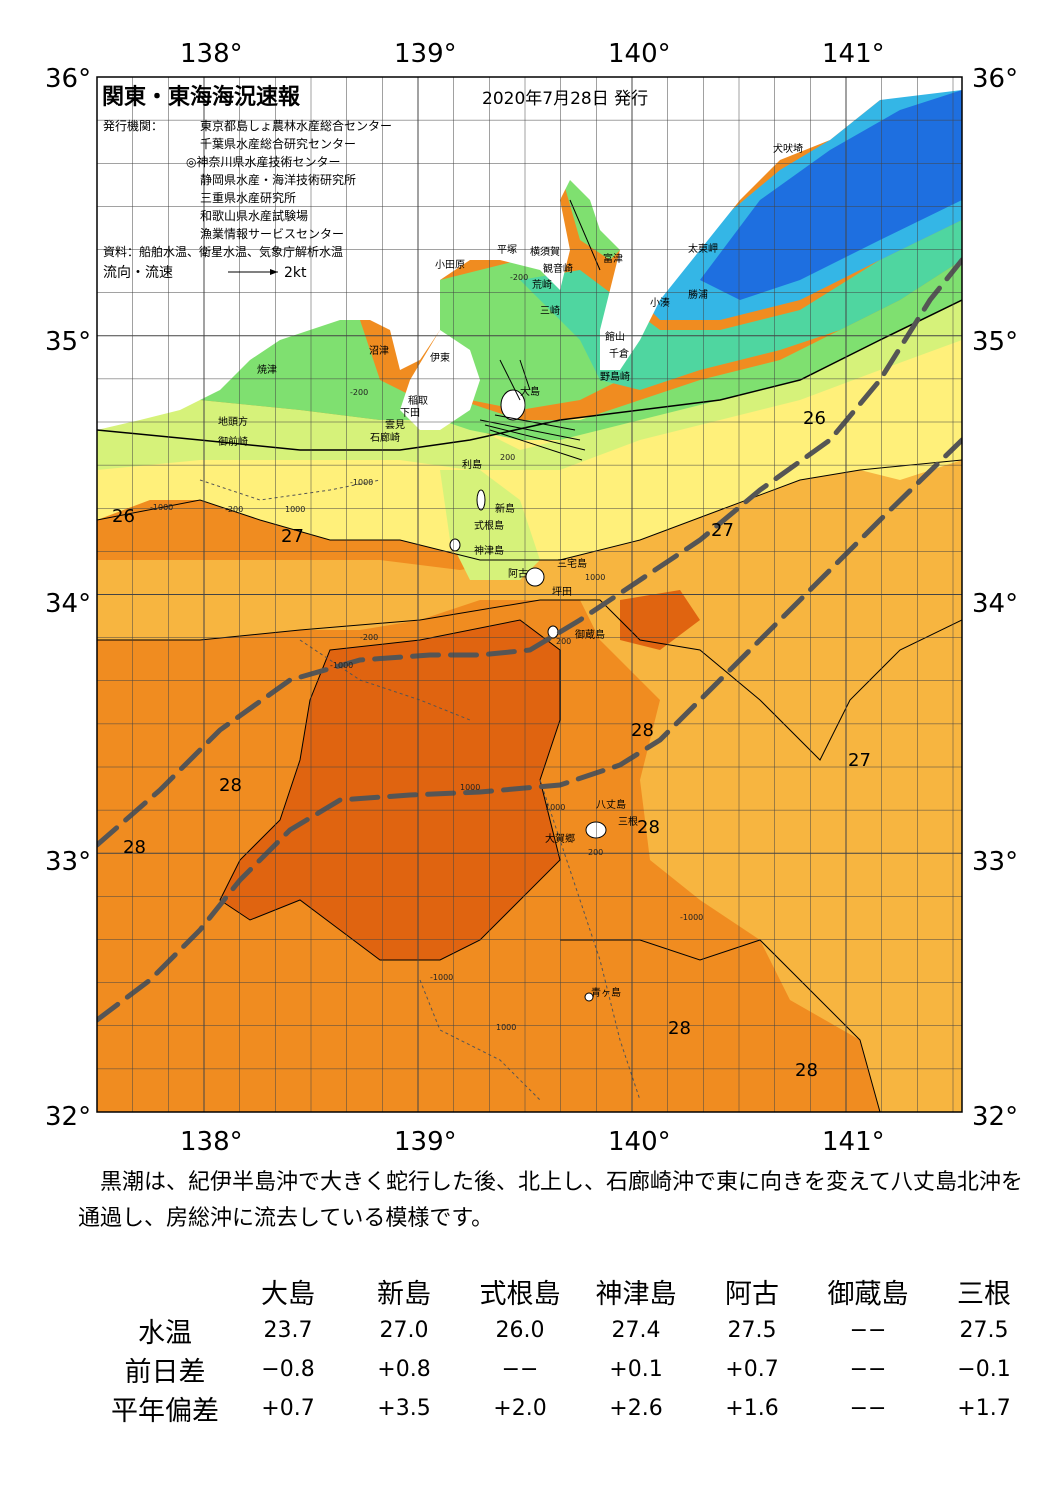  I want to click on sst-19-zone, so click(831, 195).